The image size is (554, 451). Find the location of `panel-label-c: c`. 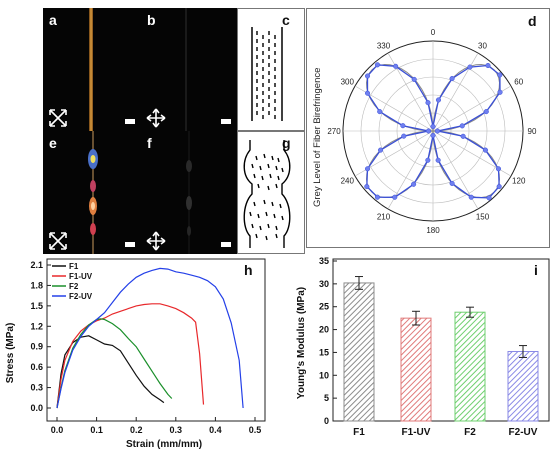

panel-label-c: c is located at coordinates (286, 20).